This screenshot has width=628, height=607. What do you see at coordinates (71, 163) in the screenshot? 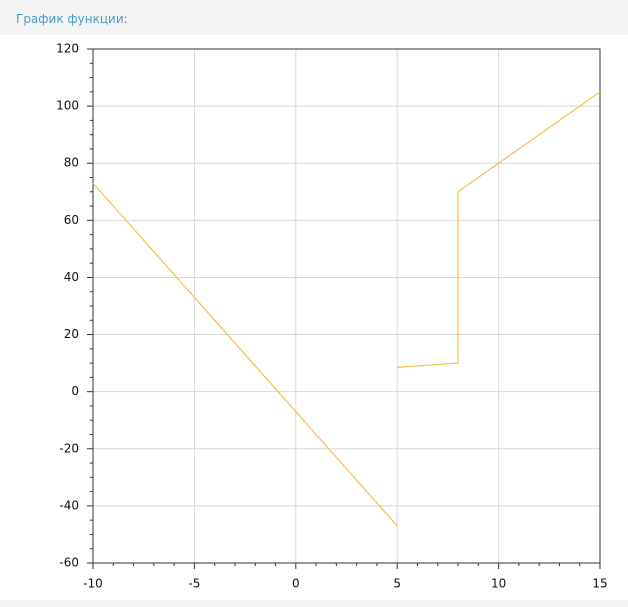
I see `y-tick-label: 80` at bounding box center [71, 163].